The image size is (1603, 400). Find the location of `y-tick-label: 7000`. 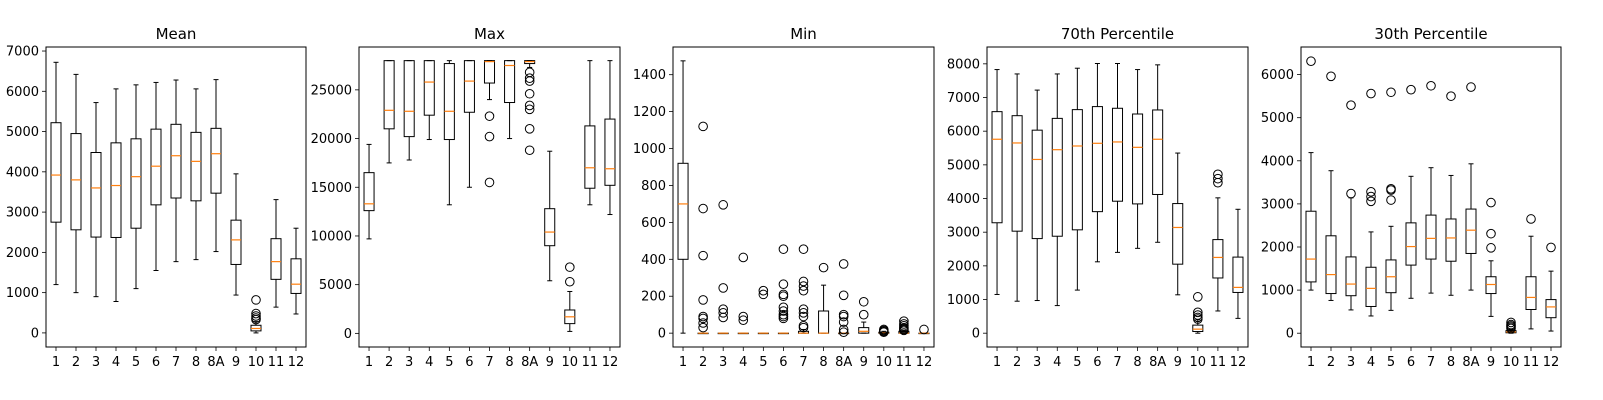

y-tick-label: 7000 is located at coordinates (22, 52).